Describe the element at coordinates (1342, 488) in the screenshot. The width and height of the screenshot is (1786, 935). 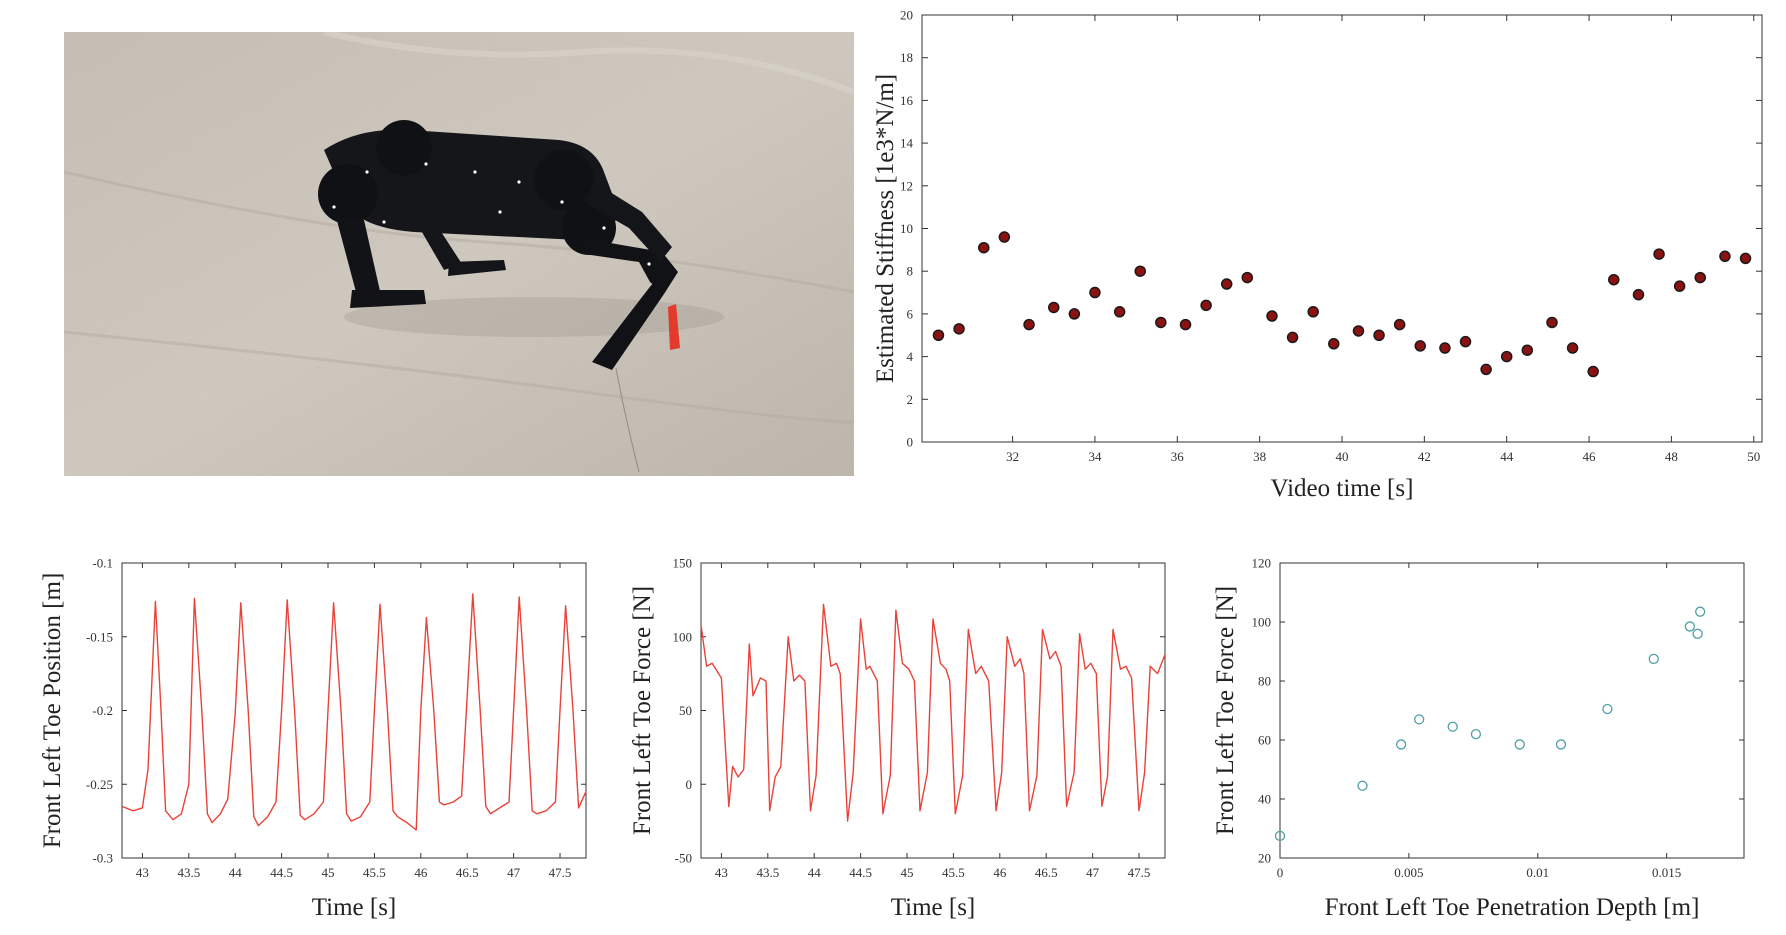
I see `x-axis-title: Video time [s]` at that location.